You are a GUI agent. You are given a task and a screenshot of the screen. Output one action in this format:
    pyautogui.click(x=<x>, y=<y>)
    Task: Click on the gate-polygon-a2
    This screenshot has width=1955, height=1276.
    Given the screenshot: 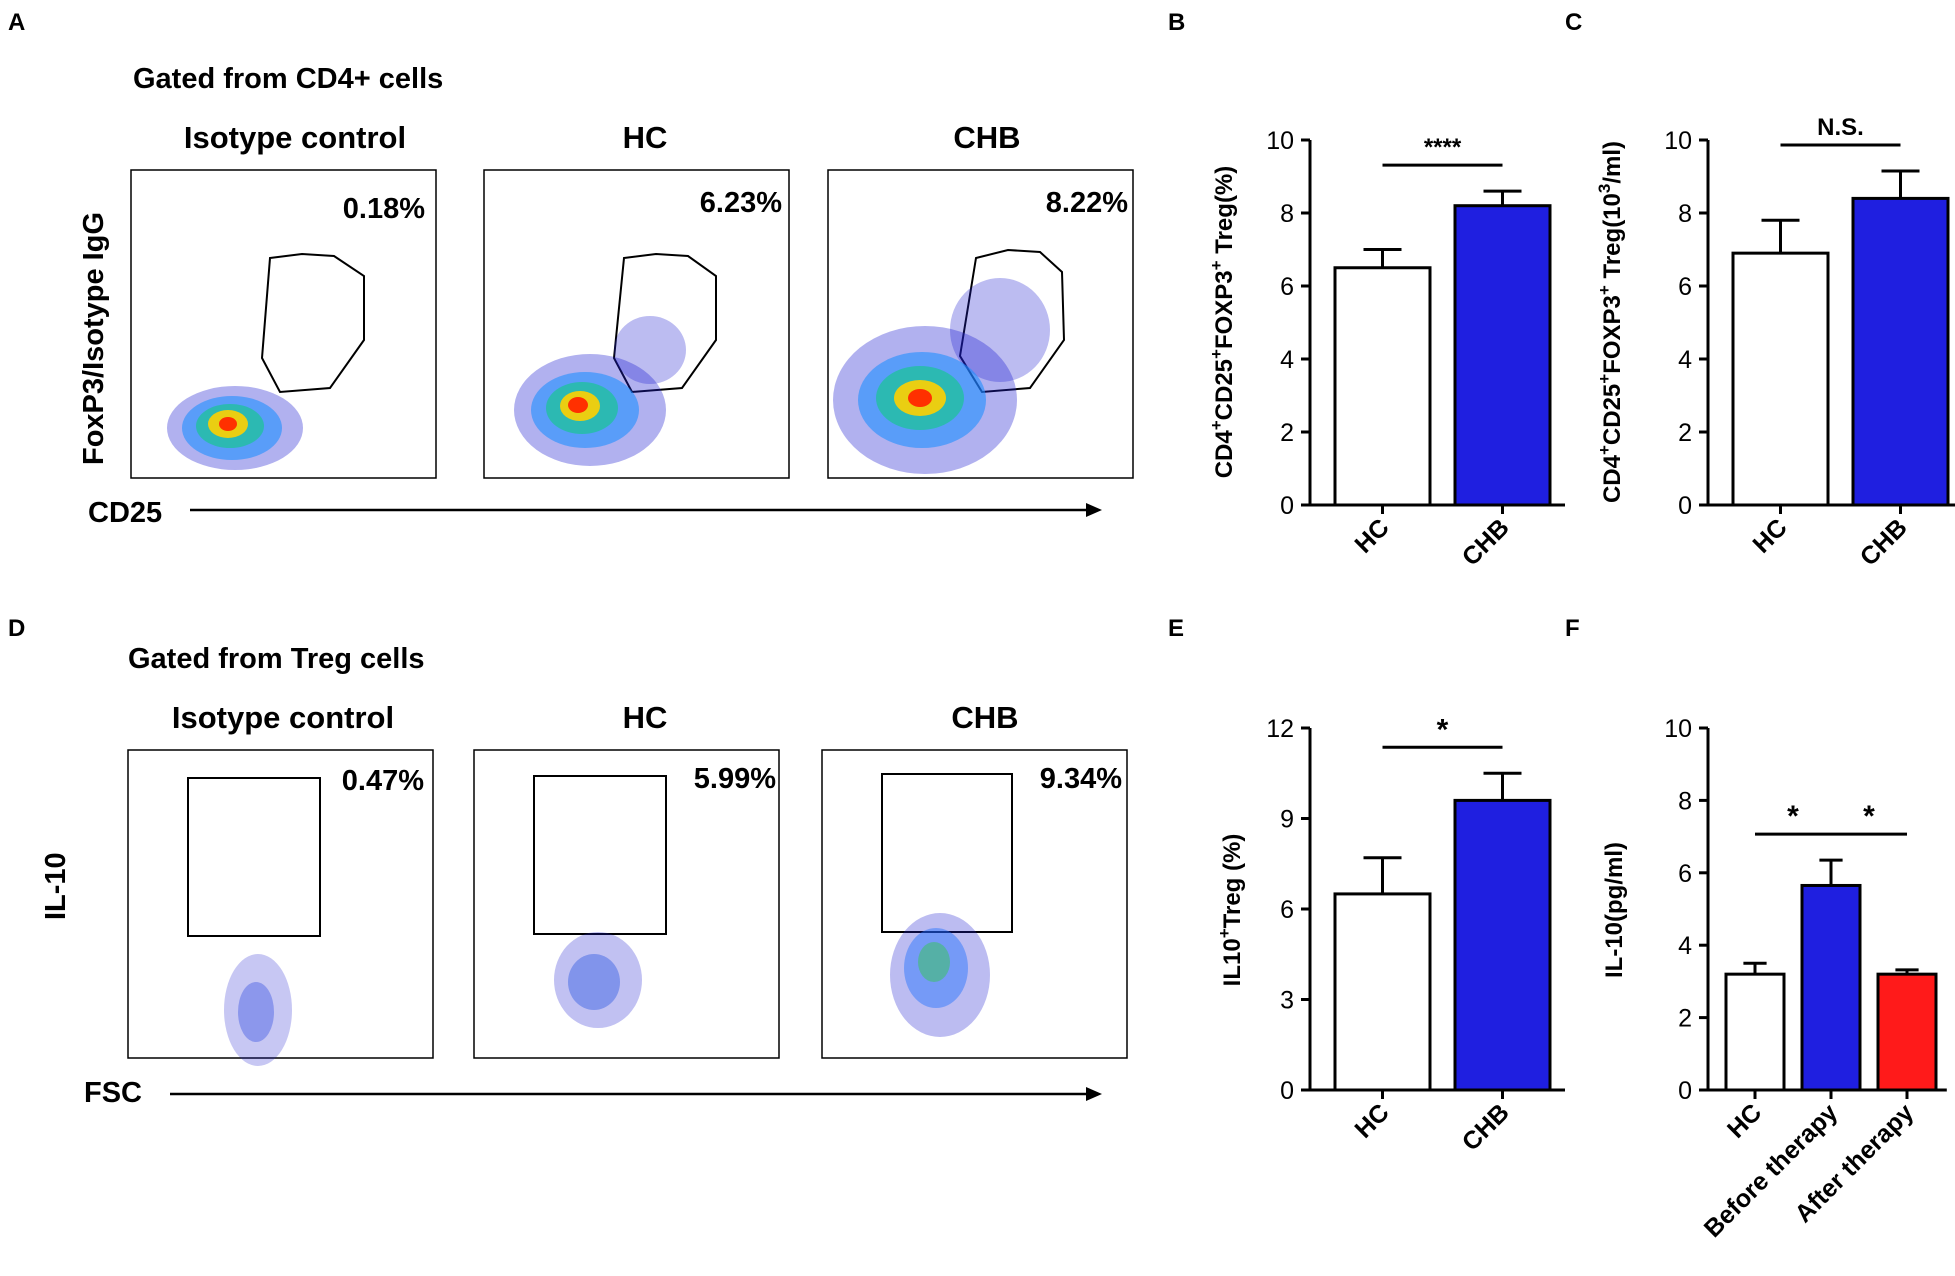 What is the action you would take?
    pyautogui.click(x=664, y=323)
    